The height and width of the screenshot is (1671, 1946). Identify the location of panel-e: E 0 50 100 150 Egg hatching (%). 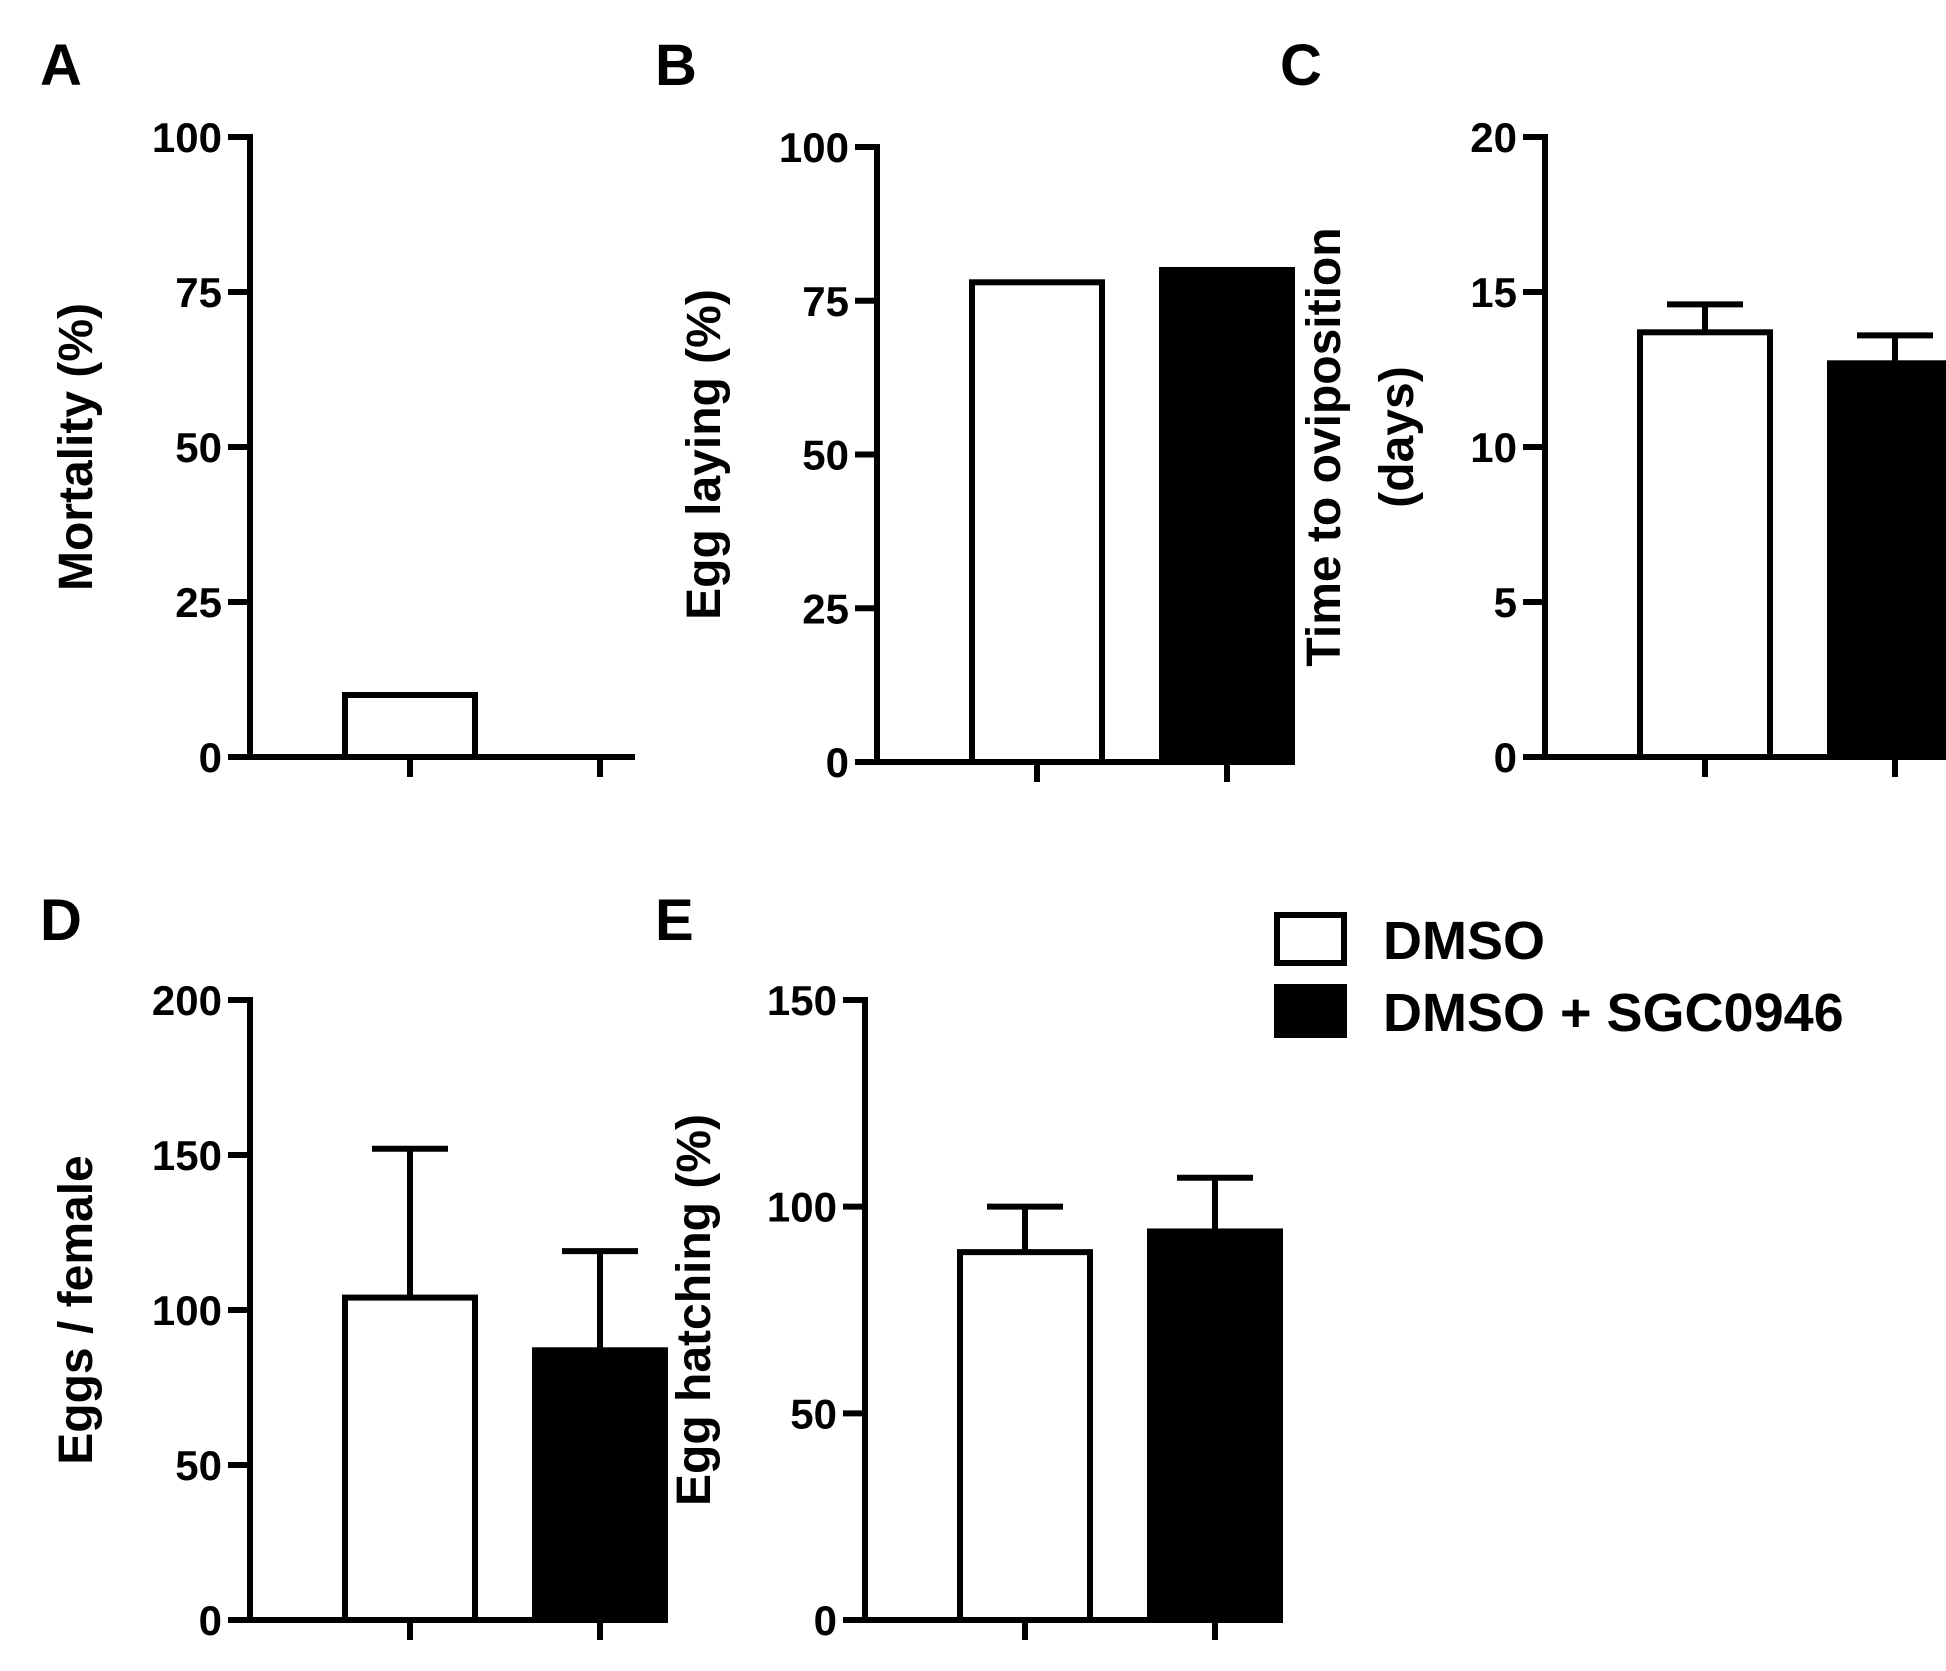
(969, 1266).